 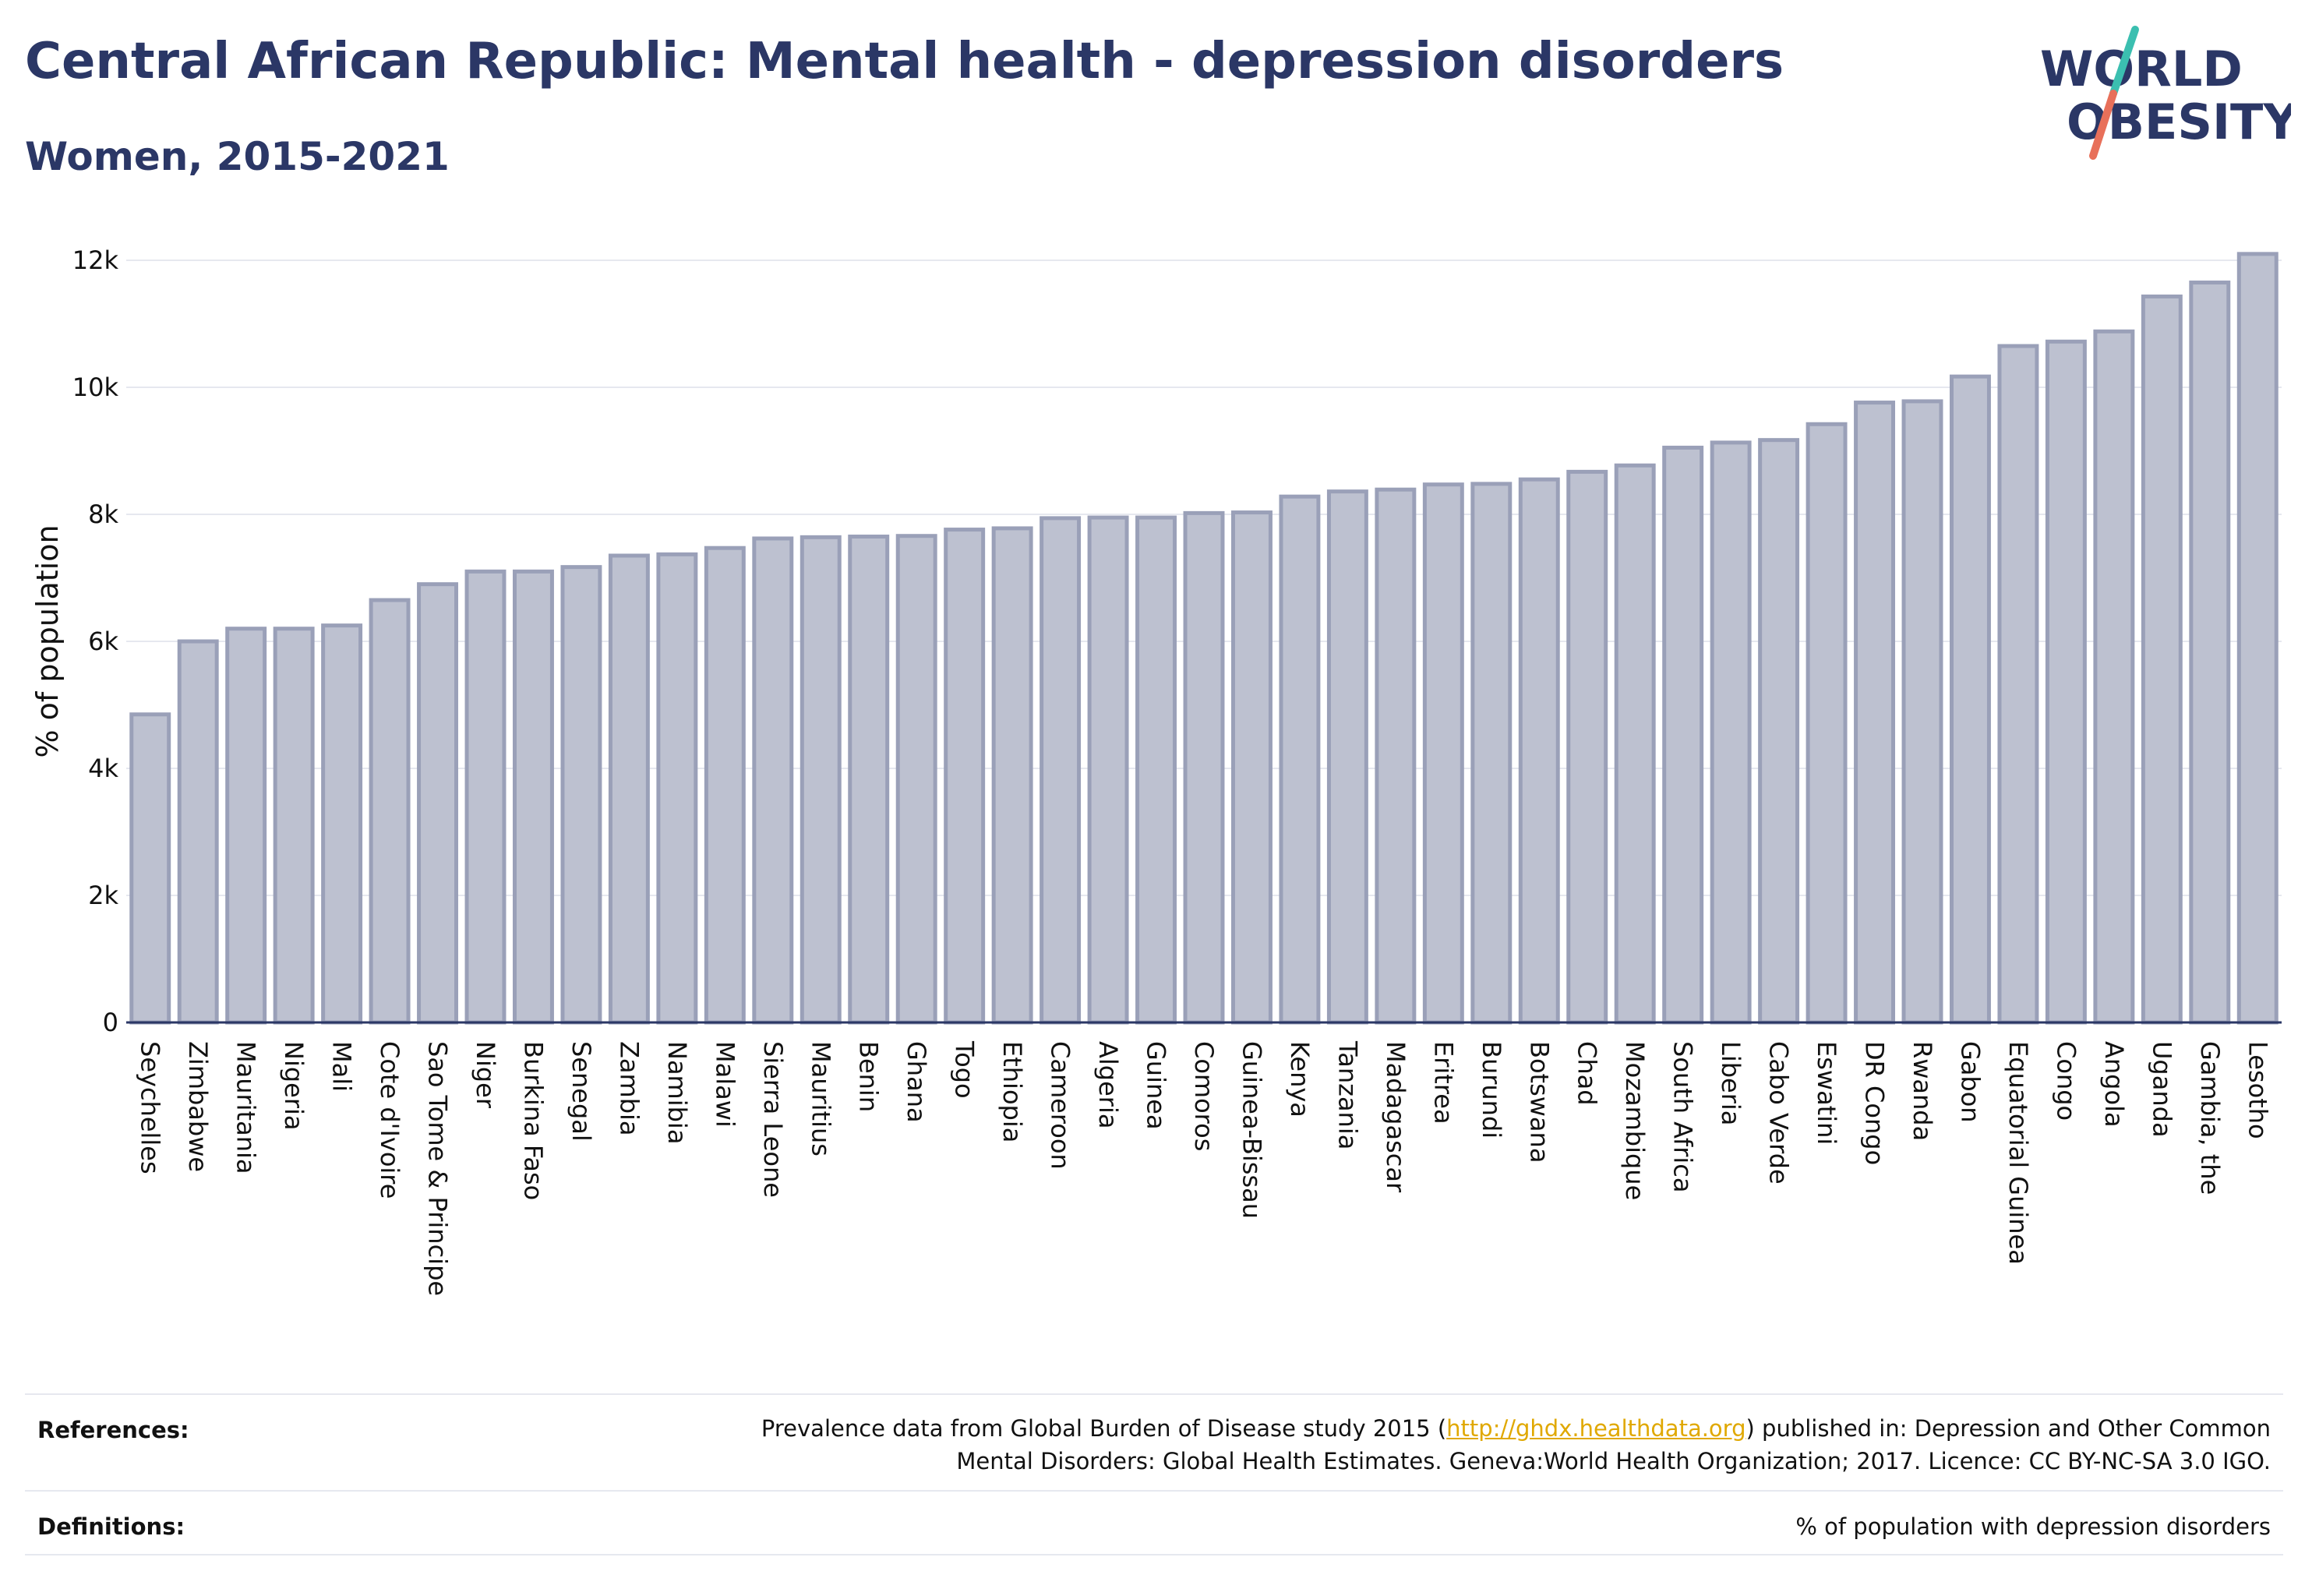 I want to click on x-tick-label: Angola, so click(x=2114, y=1084).